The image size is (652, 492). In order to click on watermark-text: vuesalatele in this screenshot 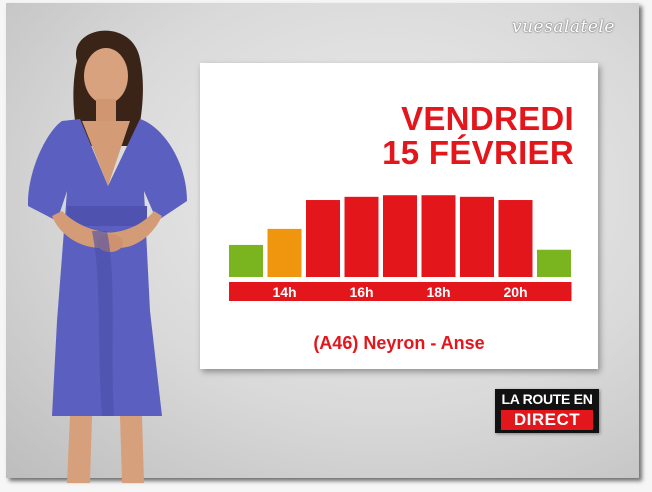, I will do `click(563, 27)`.